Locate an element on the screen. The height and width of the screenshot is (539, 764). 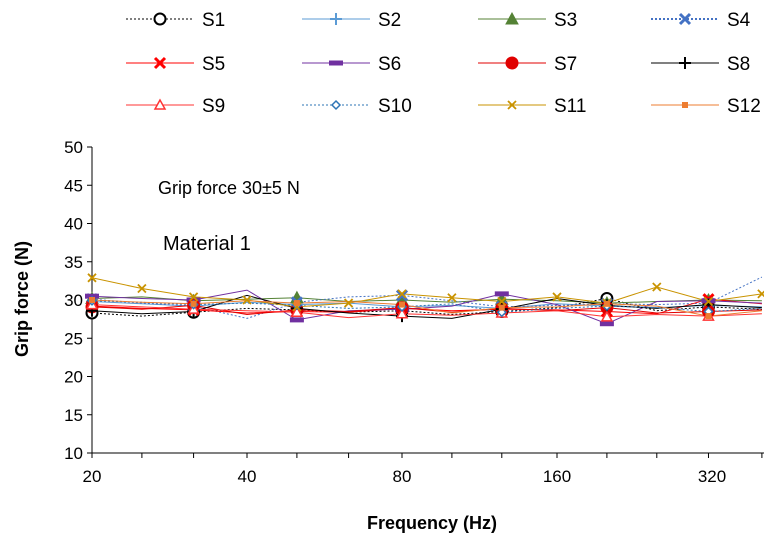
x-axis-title: Frequency (Hz) is located at coordinates (432, 523).